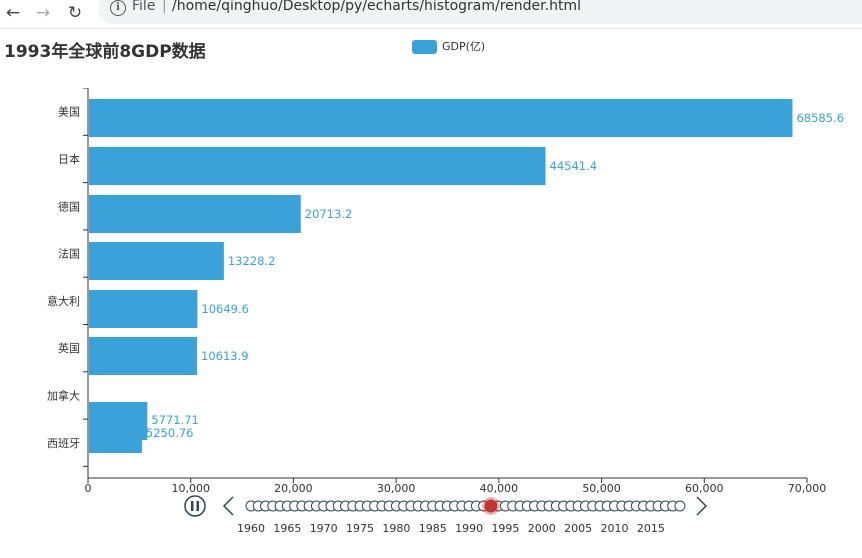  I want to click on x-tick-label: 30,000, so click(396, 488).